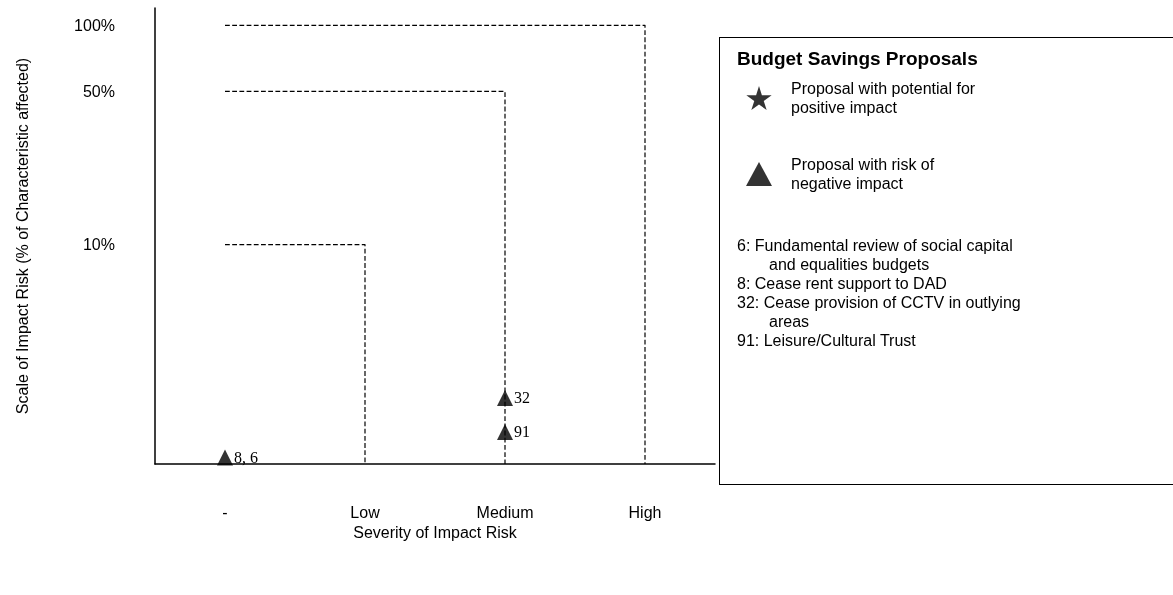 The height and width of the screenshot is (595, 1173). I want to click on x-tick-label: High, so click(645, 512).